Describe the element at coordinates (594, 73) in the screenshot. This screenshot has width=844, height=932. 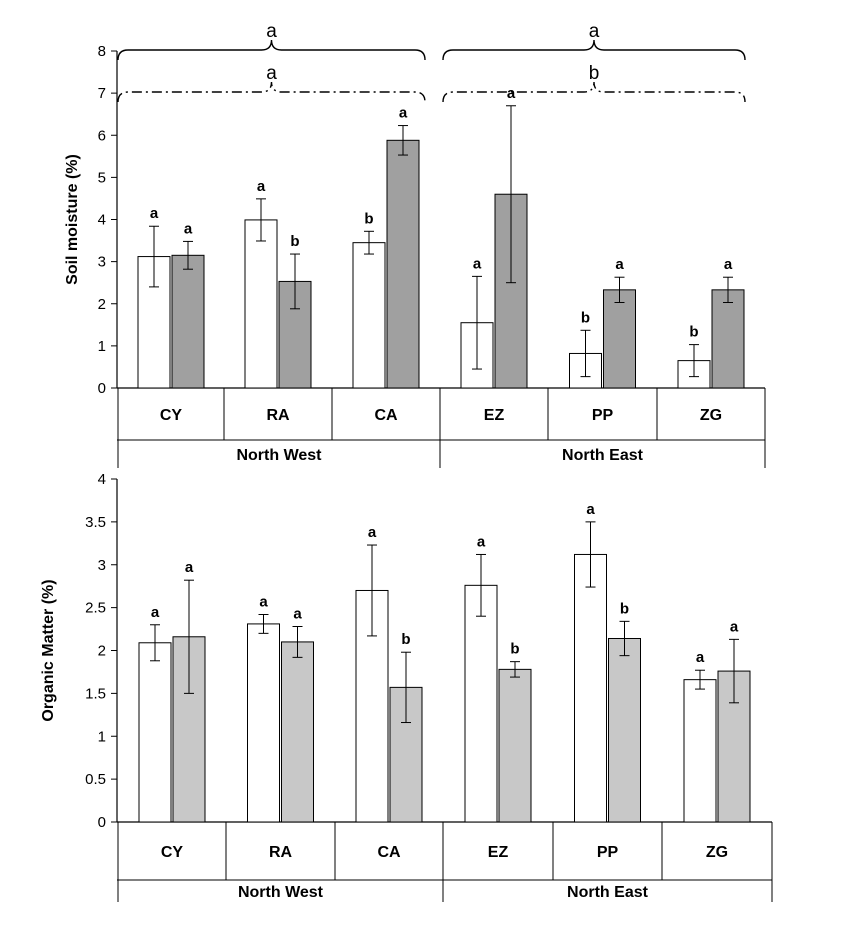
I see `brace-letter: b` at that location.